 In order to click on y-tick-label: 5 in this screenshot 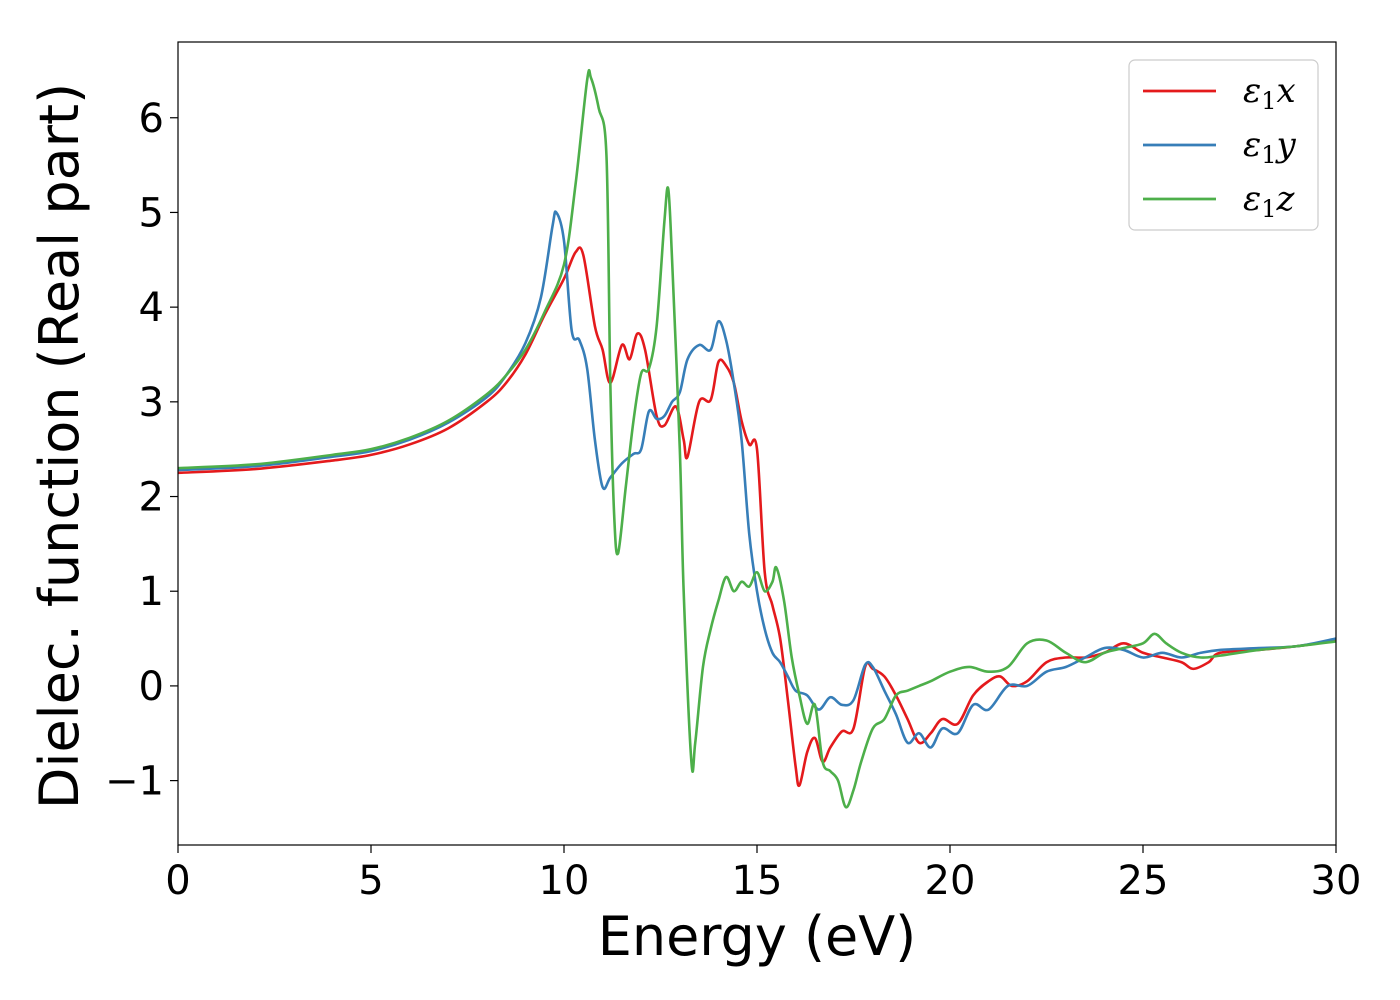, I will do `click(151, 213)`.